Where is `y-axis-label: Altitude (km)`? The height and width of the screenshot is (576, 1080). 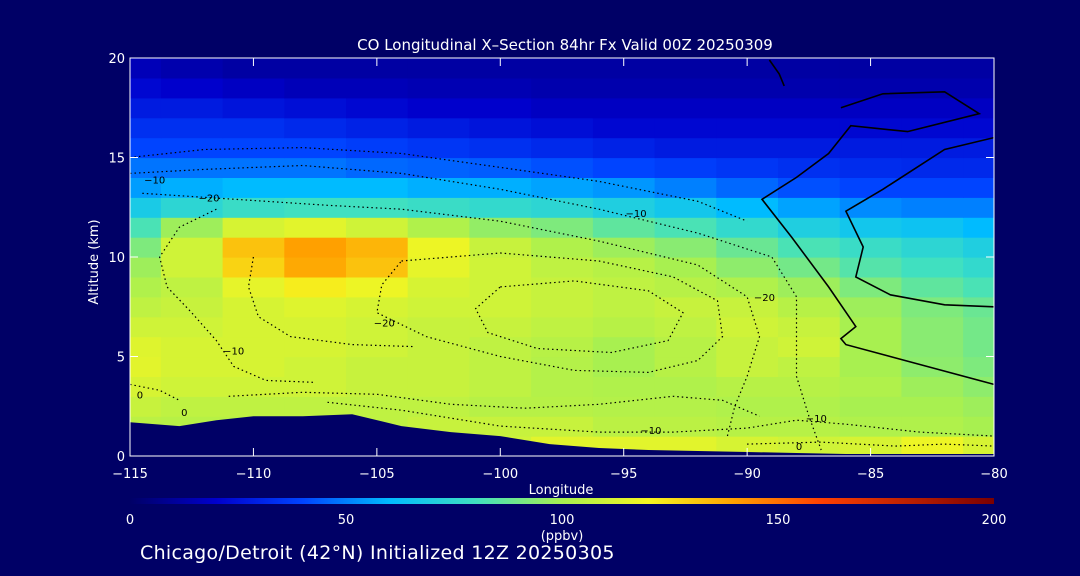 y-axis-label: Altitude (km) is located at coordinates (94, 261).